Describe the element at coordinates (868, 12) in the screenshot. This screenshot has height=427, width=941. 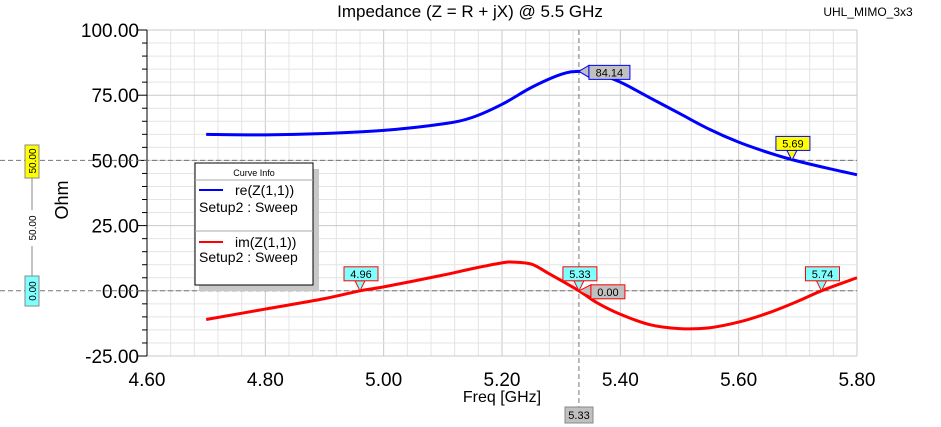
I see `project-name: UHL_MIMO_3x3` at that location.